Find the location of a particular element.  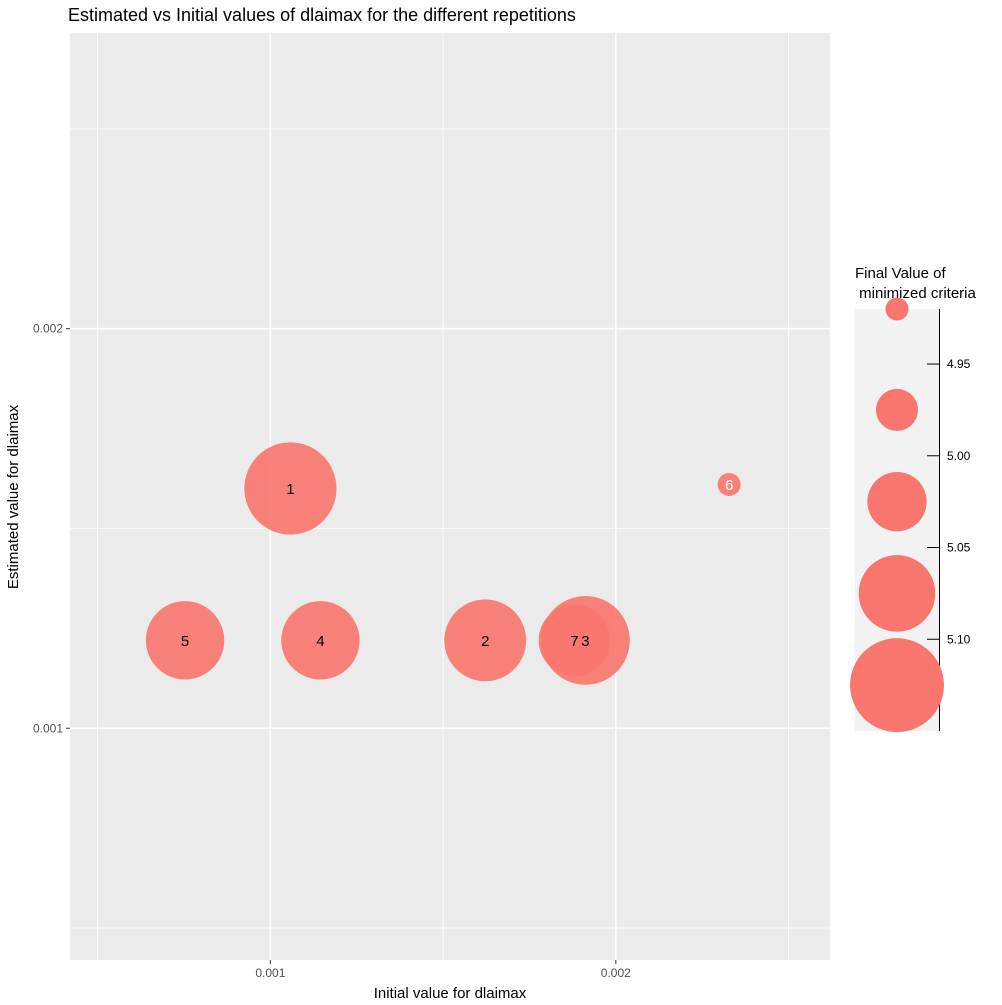

legend-tick-label: 5.05 is located at coordinates (959, 548).